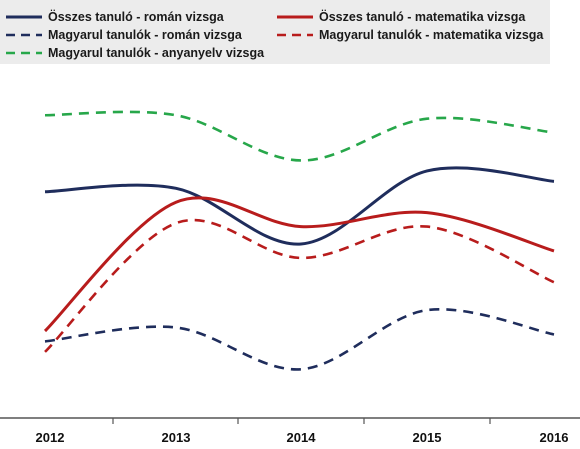 This screenshot has width=580, height=449. What do you see at coordinates (554, 437) in the screenshot?
I see `x-tick-label: 2016` at bounding box center [554, 437].